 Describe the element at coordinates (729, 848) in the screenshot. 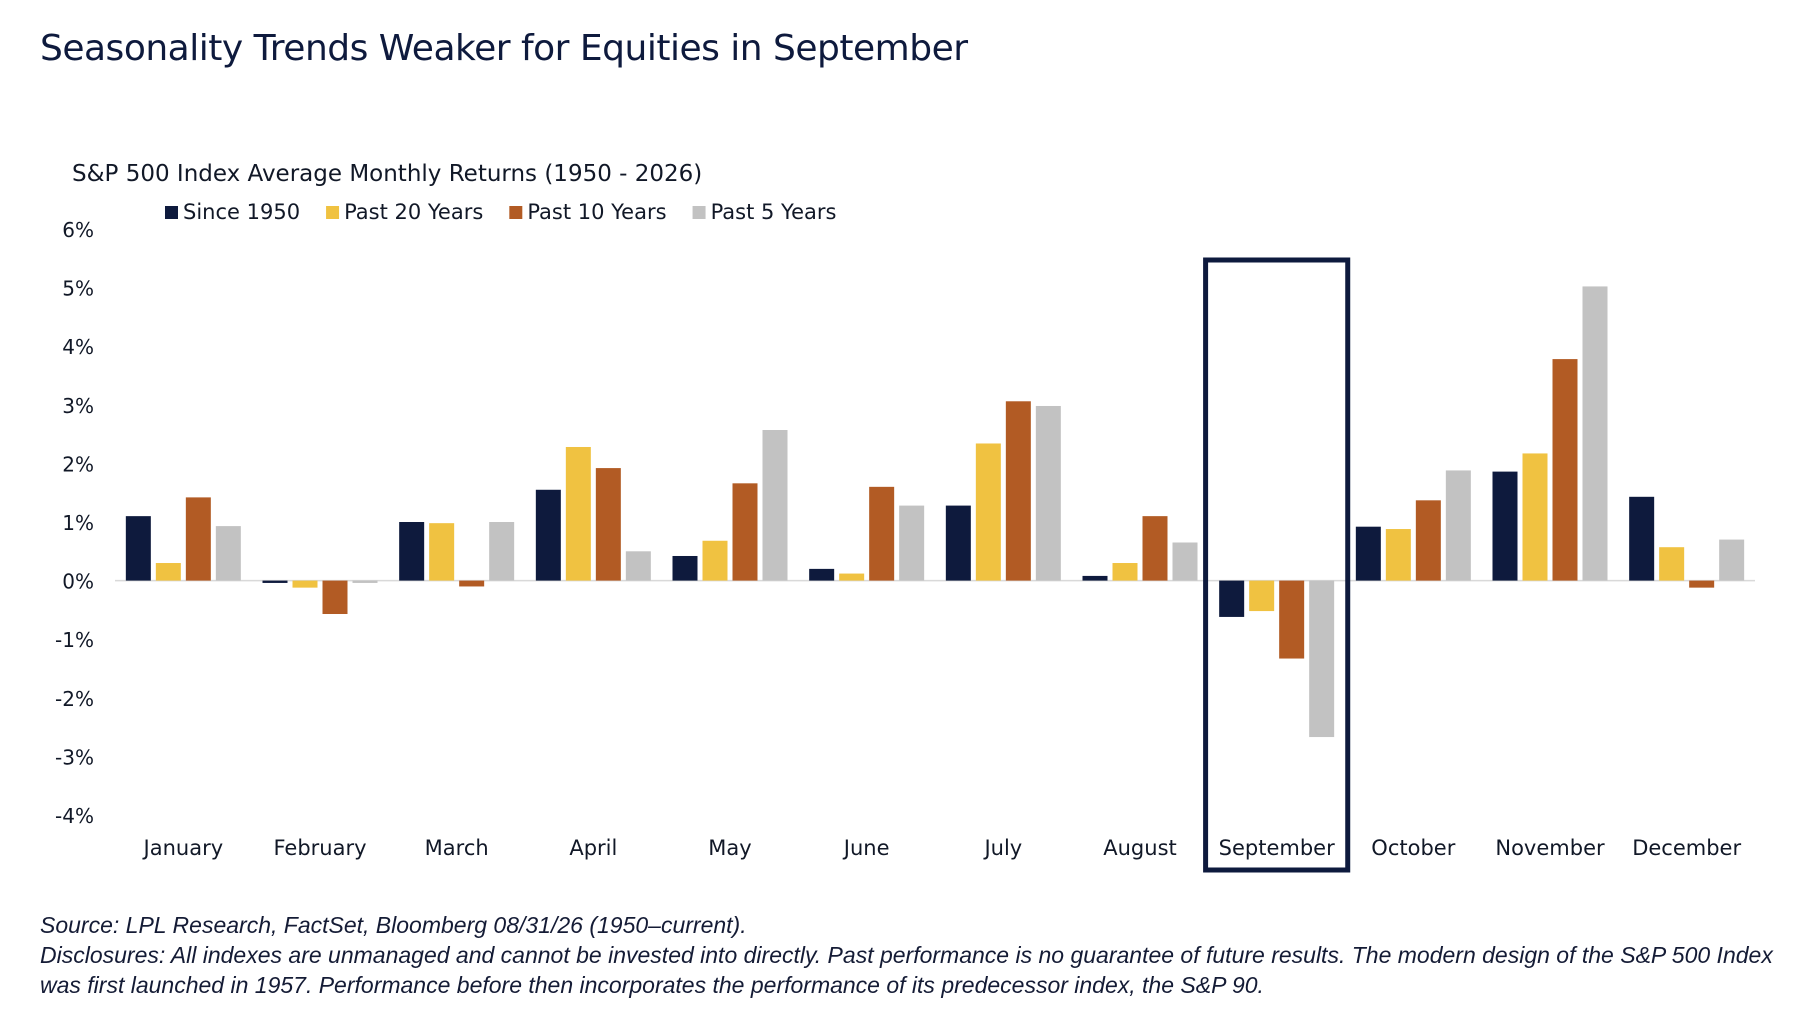

I see `x-tick-label: May` at that location.